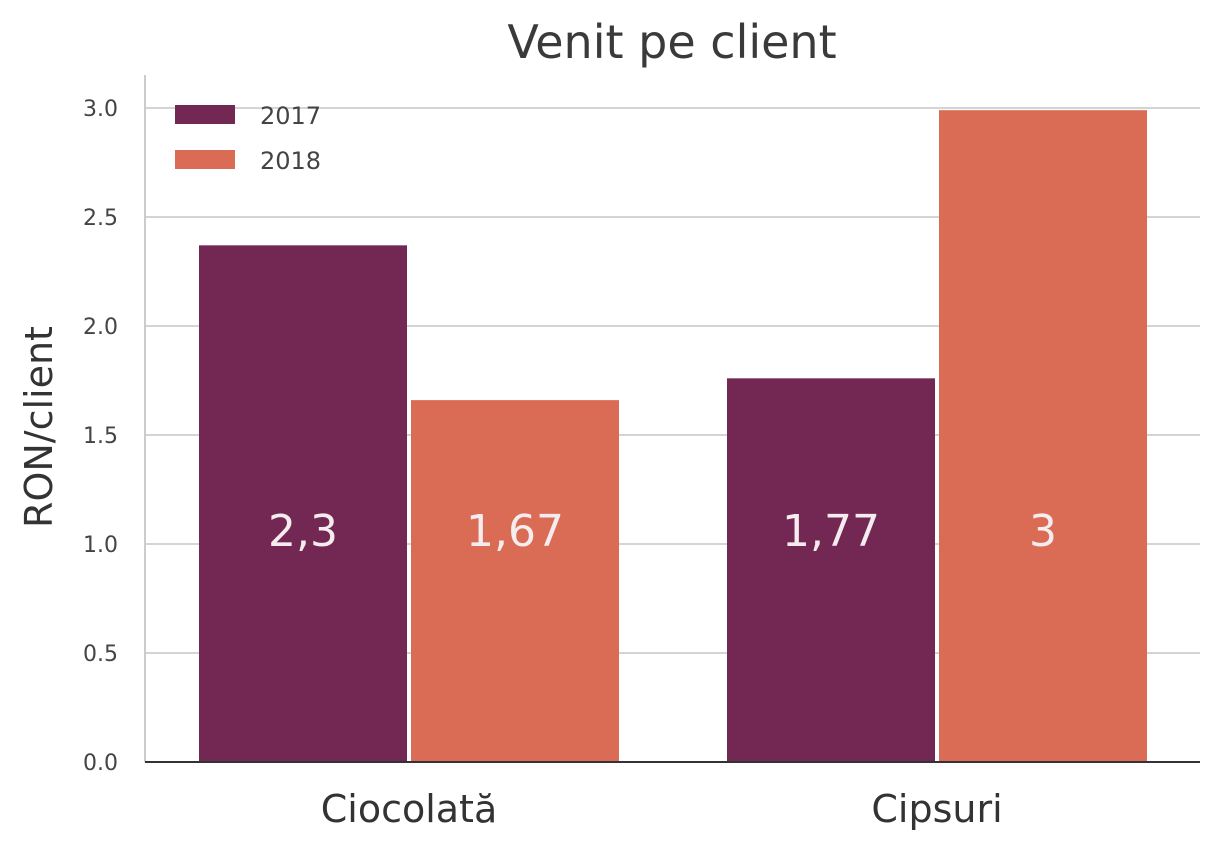  I want to click on bar-data-label: 3, so click(1043, 531).